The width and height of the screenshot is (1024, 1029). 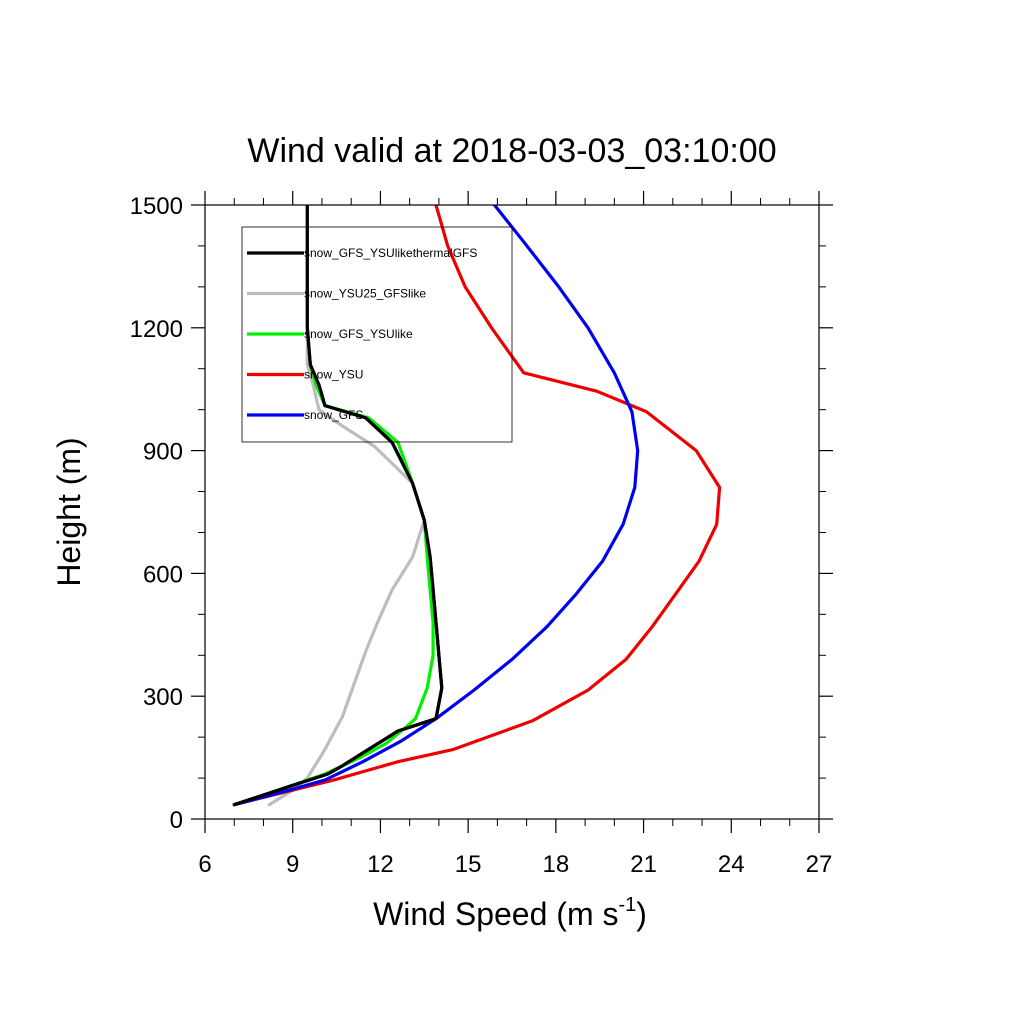 I want to click on y-tick-label: 600, so click(x=163, y=574).